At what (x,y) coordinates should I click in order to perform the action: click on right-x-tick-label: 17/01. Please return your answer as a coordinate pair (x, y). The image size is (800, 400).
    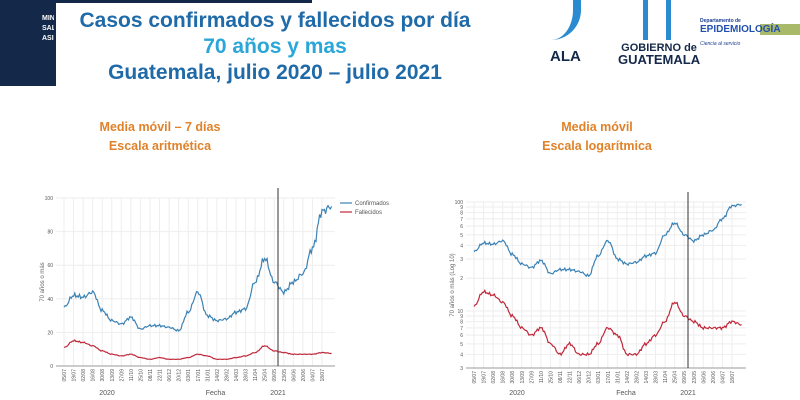
    Looking at the image, I should click on (609, 377).